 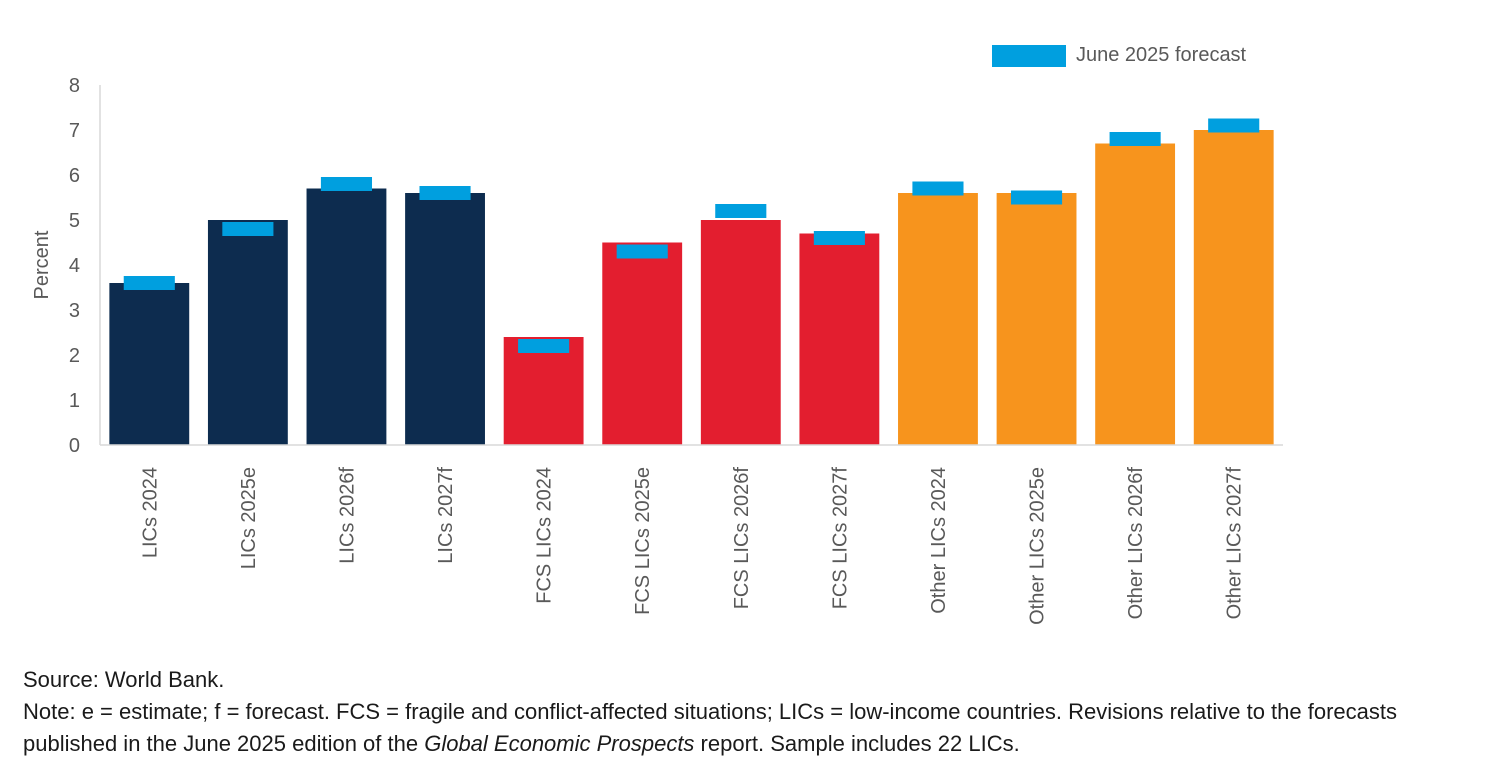 I want to click on y-tick-label: 7, so click(x=74, y=131).